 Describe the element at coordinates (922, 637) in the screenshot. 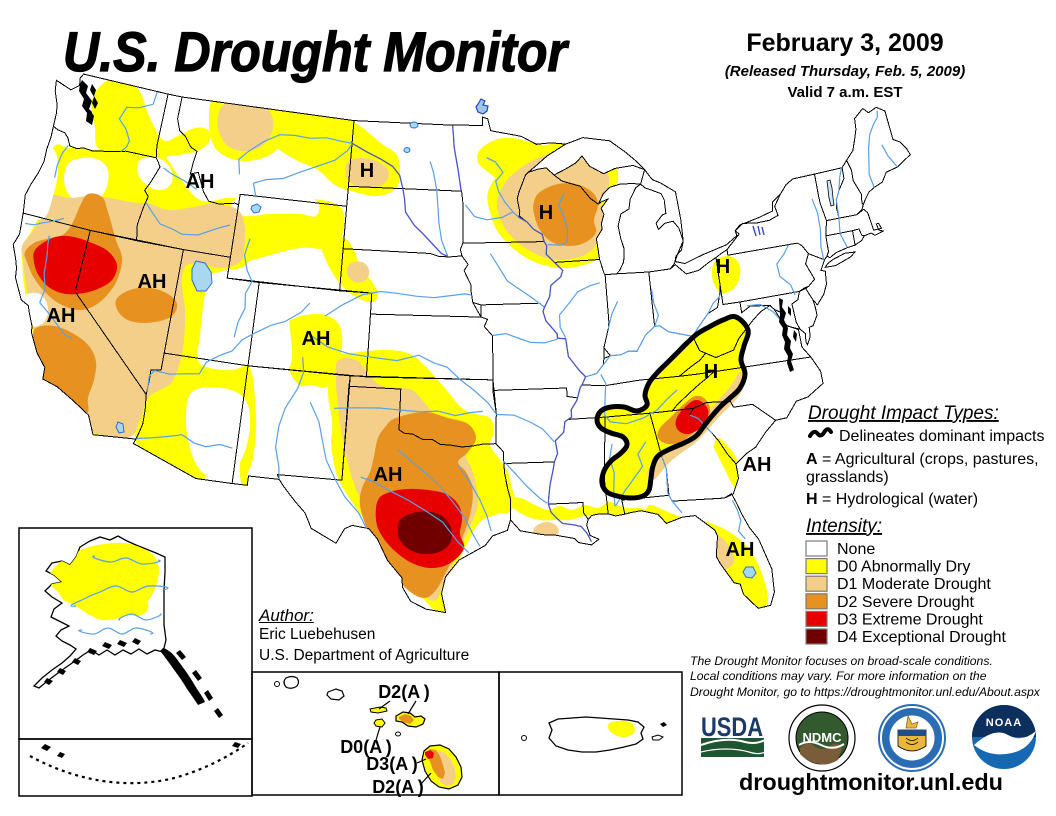

I see `svg-text: D4 Exceptional Drought` at that location.